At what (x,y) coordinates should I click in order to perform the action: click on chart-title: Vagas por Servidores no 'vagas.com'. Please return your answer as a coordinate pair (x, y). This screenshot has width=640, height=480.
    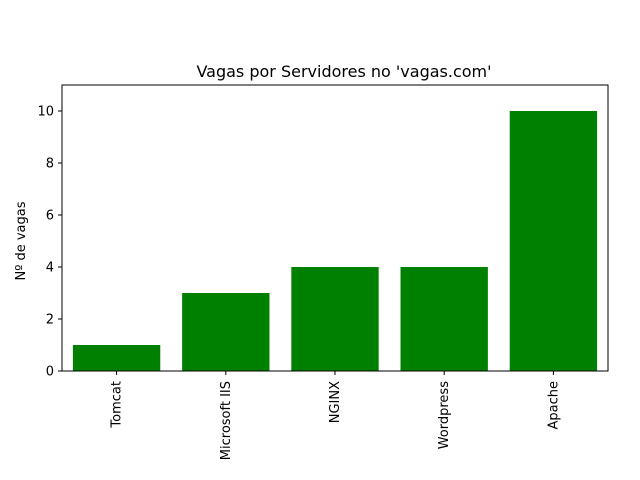
    Looking at the image, I should click on (343, 71).